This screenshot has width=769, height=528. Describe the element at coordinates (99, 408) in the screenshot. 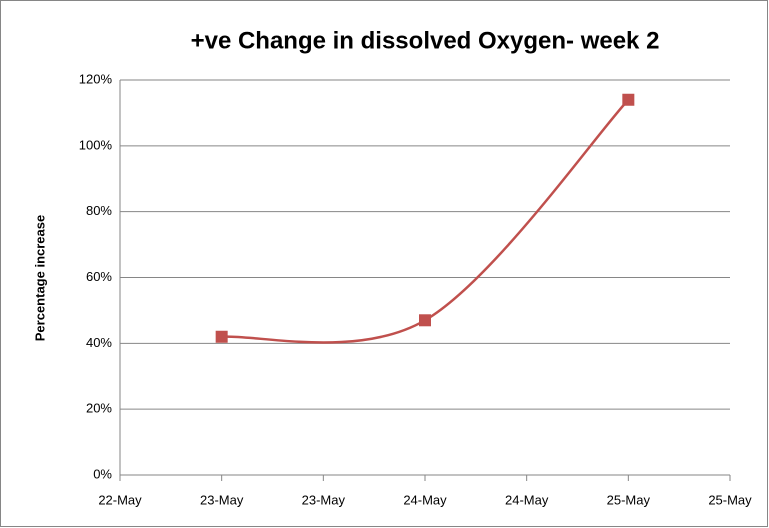

I see `y-tick-label: 20%` at that location.